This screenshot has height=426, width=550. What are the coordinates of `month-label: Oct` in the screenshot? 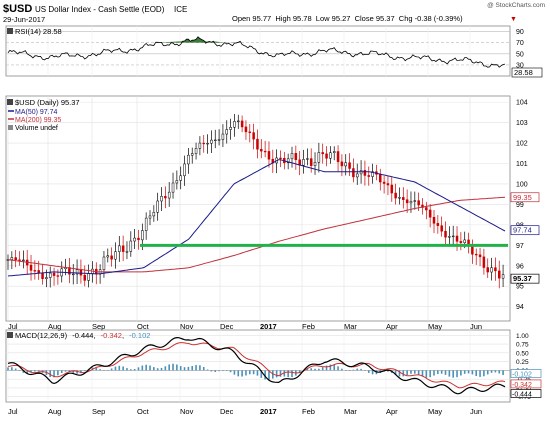 It's located at (143, 411).